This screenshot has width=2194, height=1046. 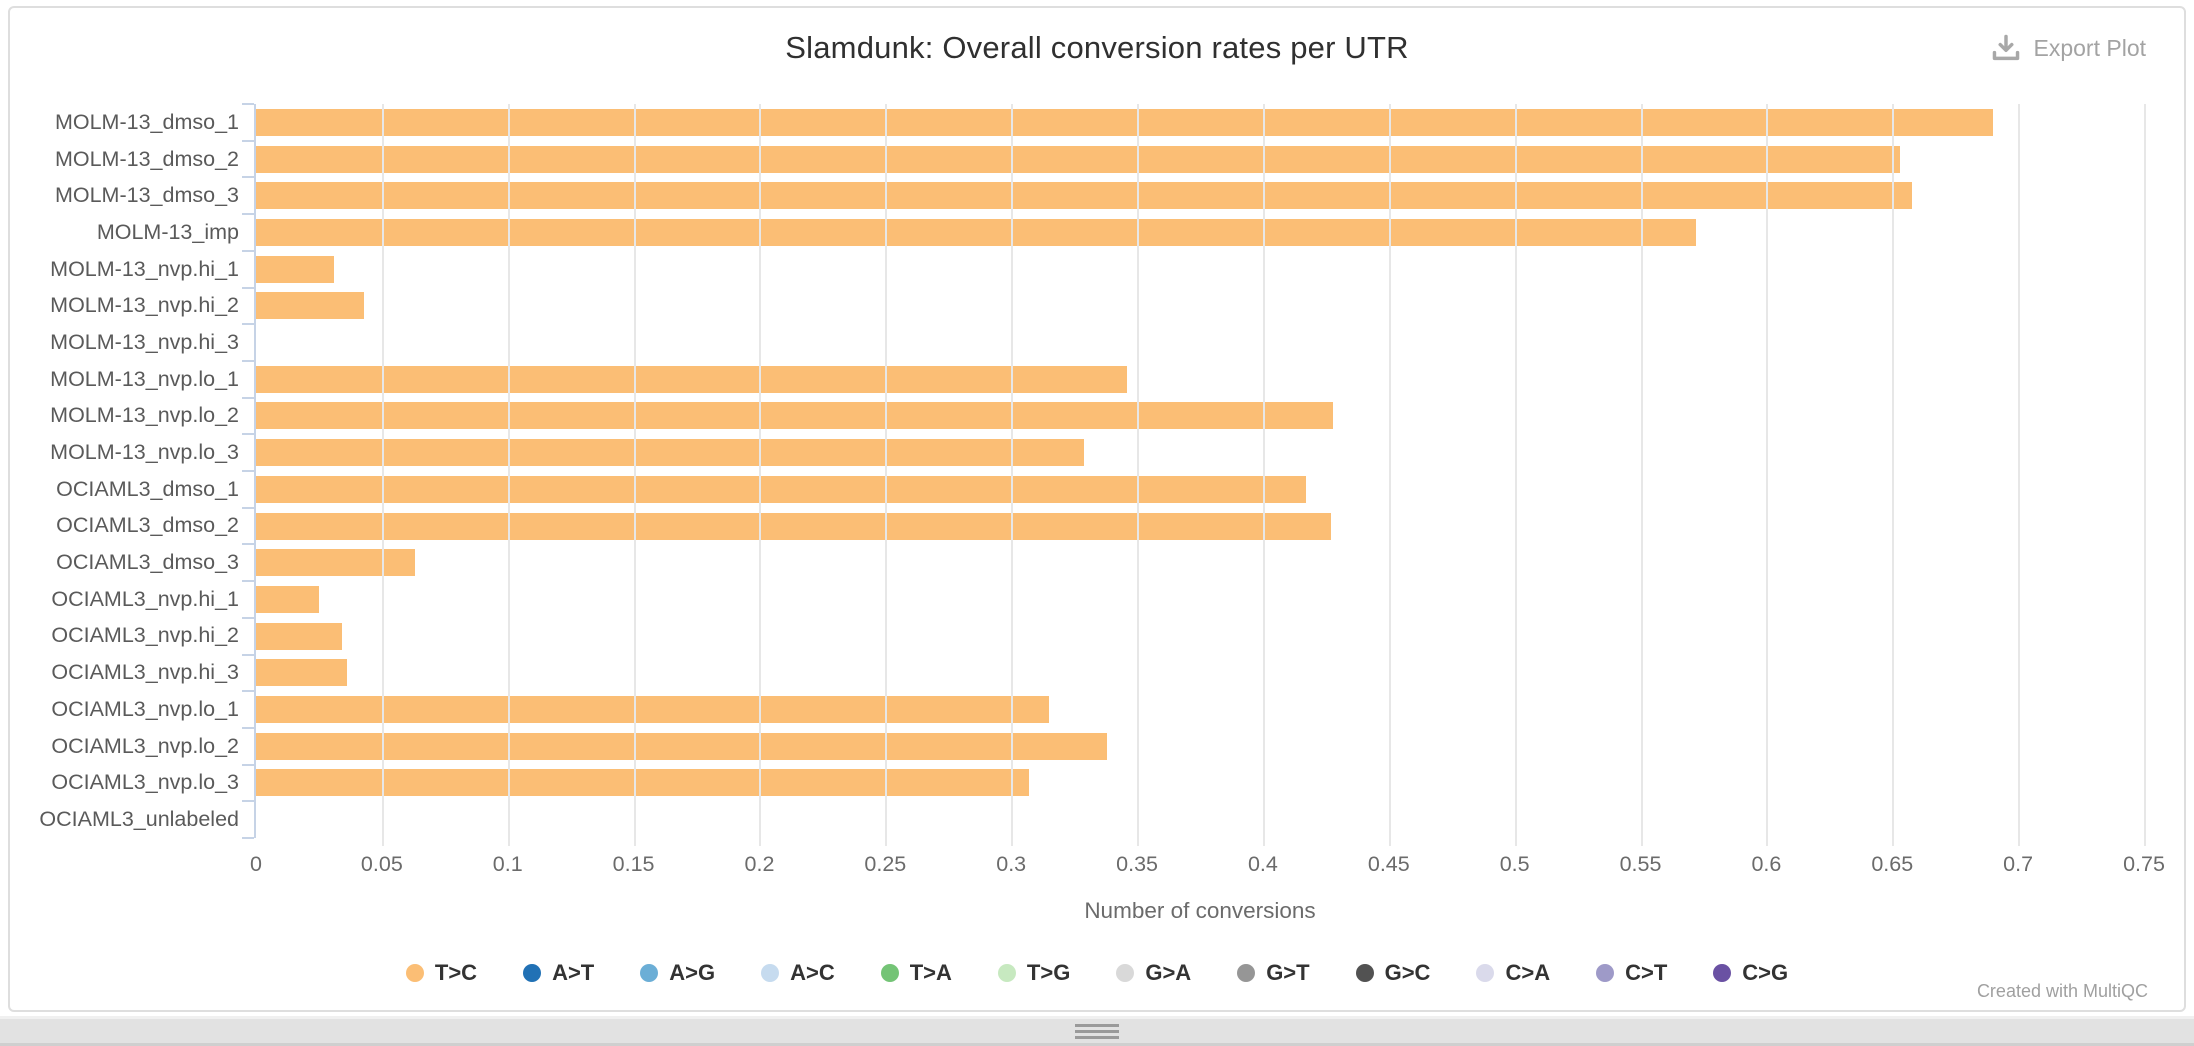 What do you see at coordinates (1137, 864) in the screenshot?
I see `x-axis-tick-label: 0.35` at bounding box center [1137, 864].